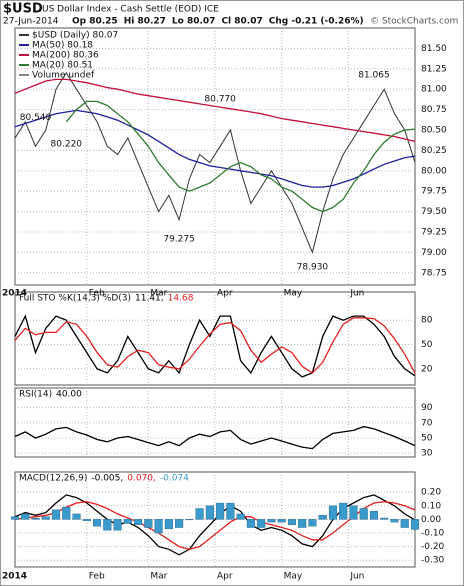  What do you see at coordinates (293, 577) in the screenshot?
I see `x-tick-label: May` at bounding box center [293, 577].